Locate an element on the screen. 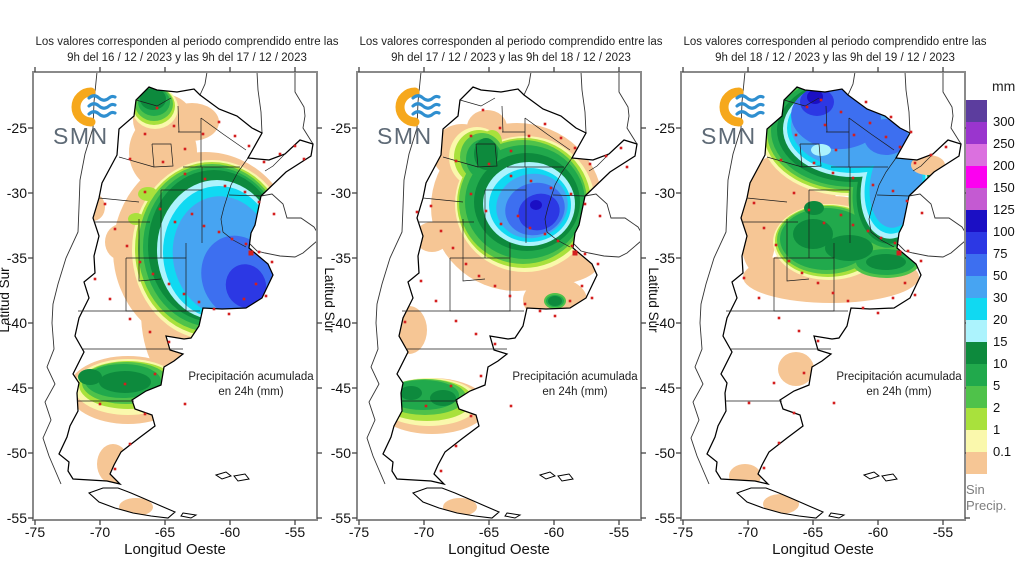  legend-colorbar is located at coordinates (976, 287).